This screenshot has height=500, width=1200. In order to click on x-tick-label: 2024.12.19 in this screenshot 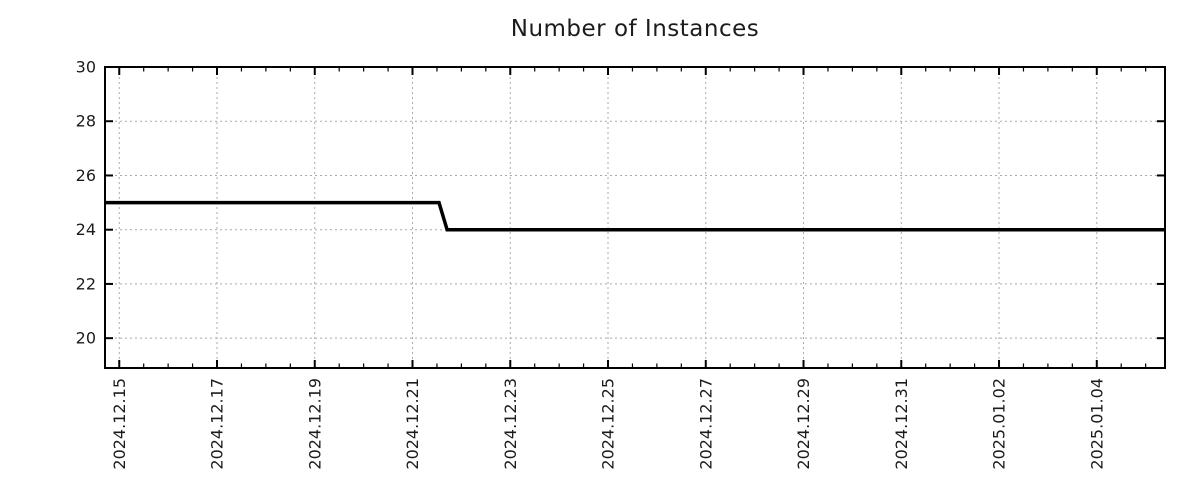, I will do `click(314, 424)`.